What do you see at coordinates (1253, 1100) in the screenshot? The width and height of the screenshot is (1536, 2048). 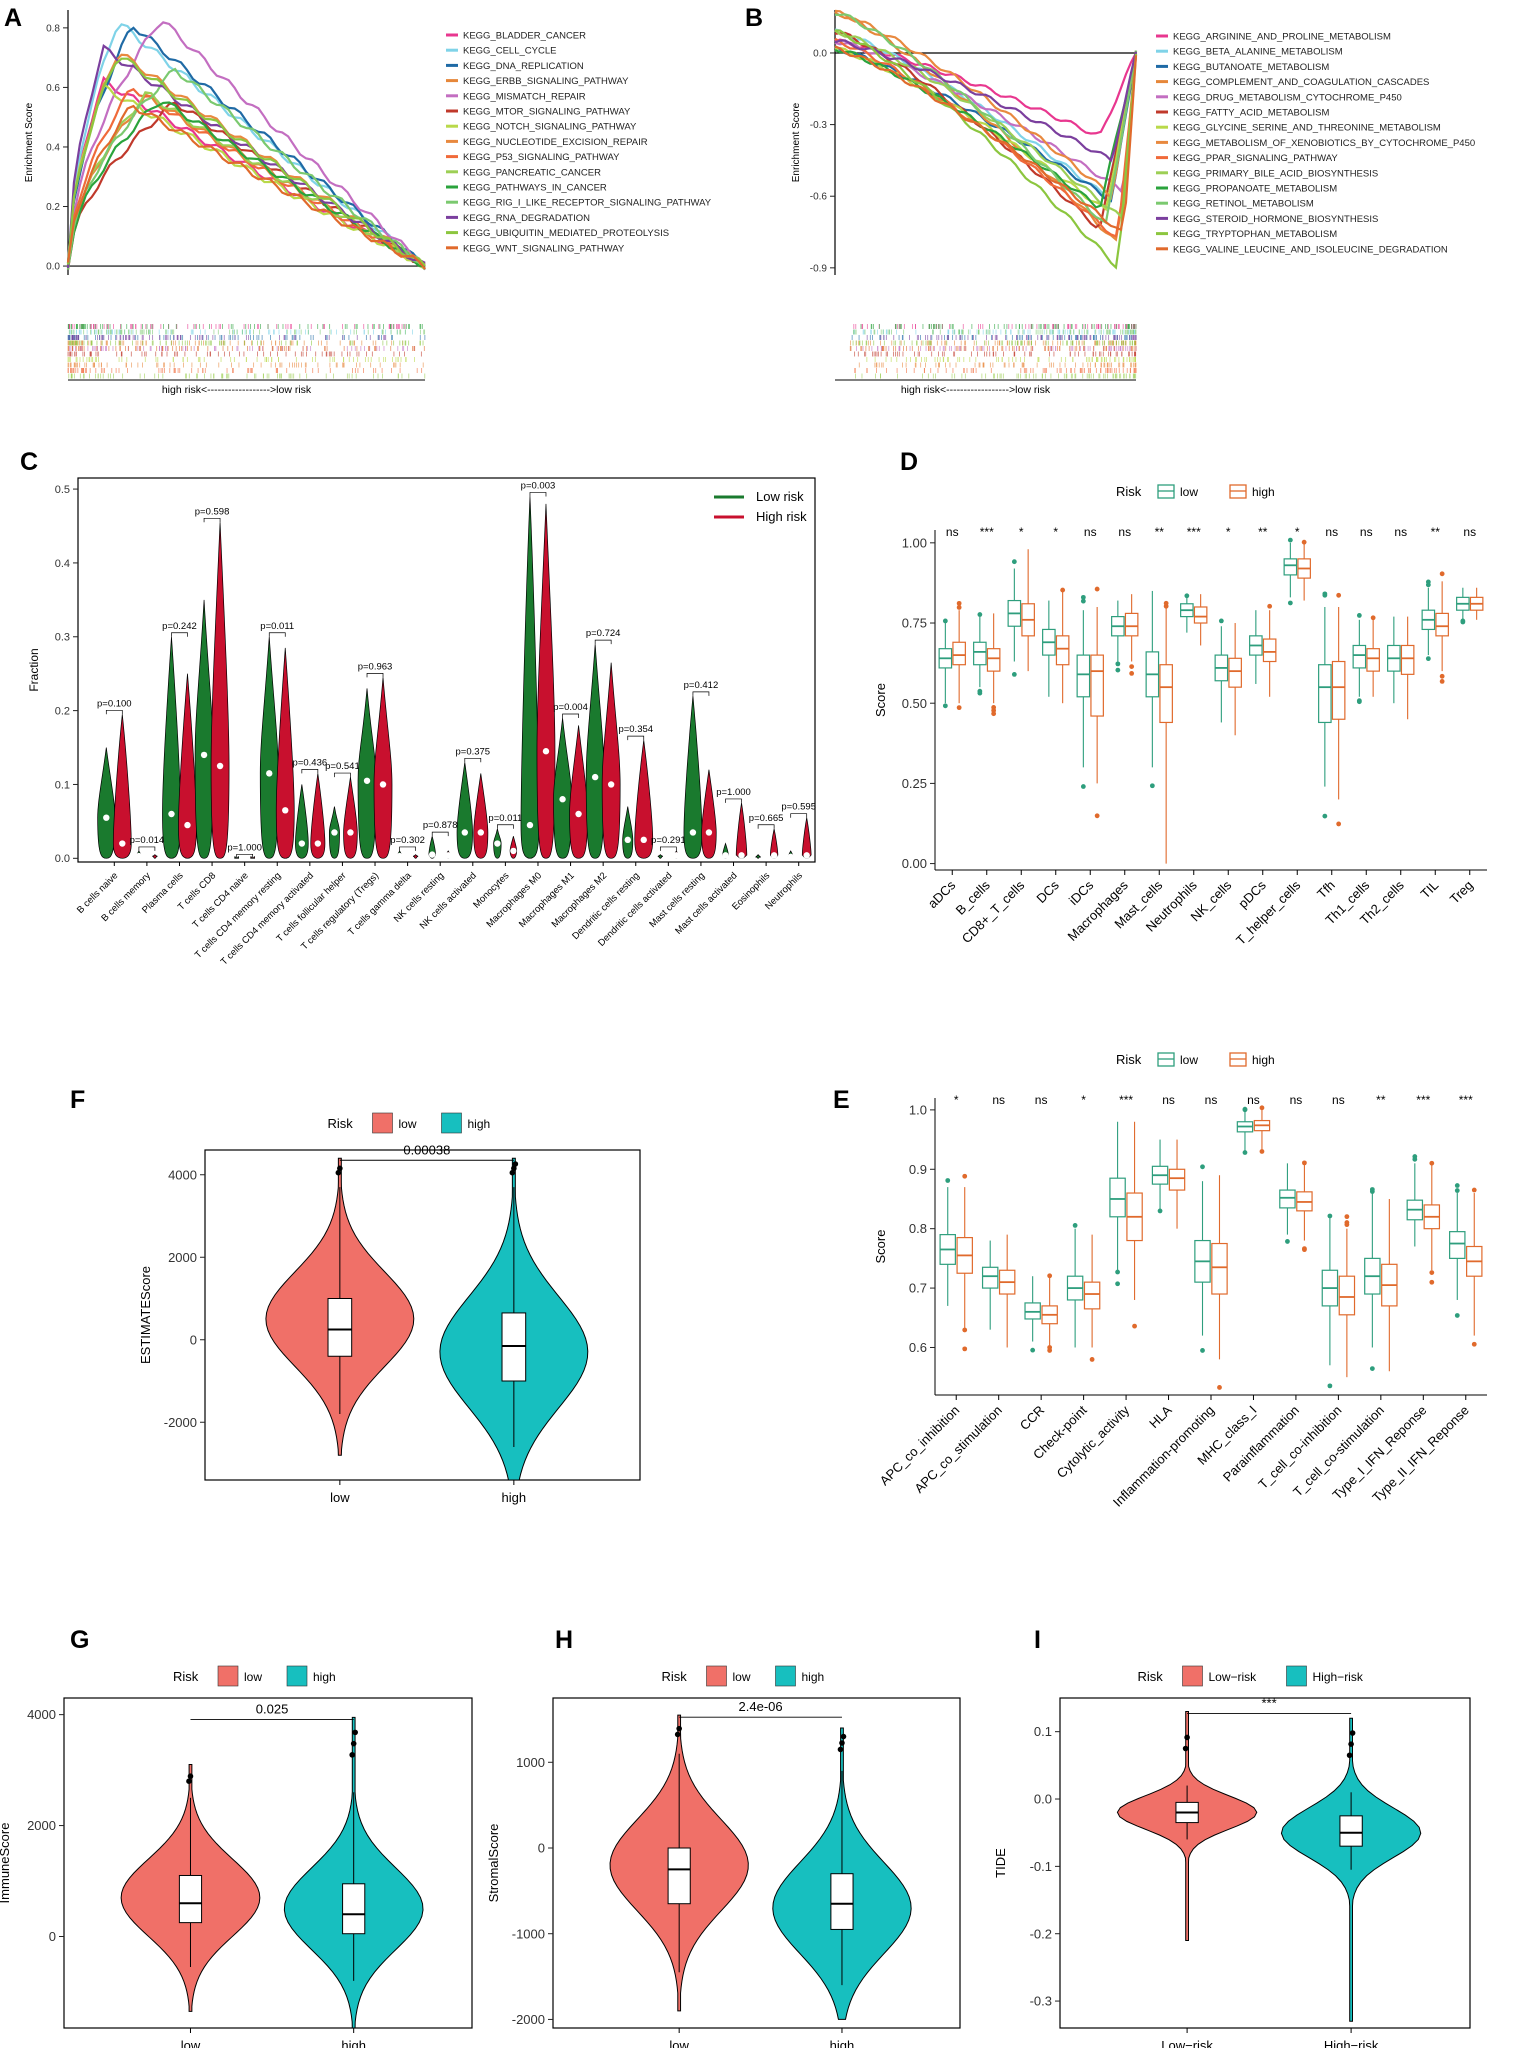 I see `E-significance: ns` at bounding box center [1253, 1100].